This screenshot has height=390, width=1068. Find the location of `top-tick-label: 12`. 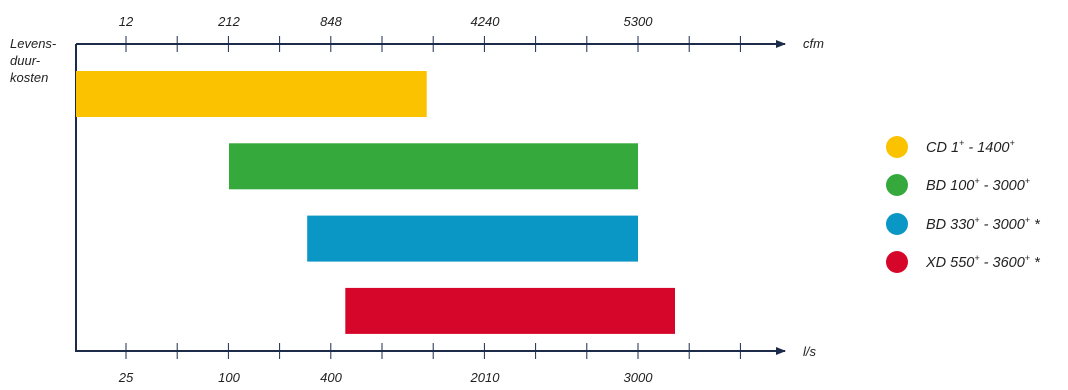

top-tick-label: 12 is located at coordinates (126, 21).